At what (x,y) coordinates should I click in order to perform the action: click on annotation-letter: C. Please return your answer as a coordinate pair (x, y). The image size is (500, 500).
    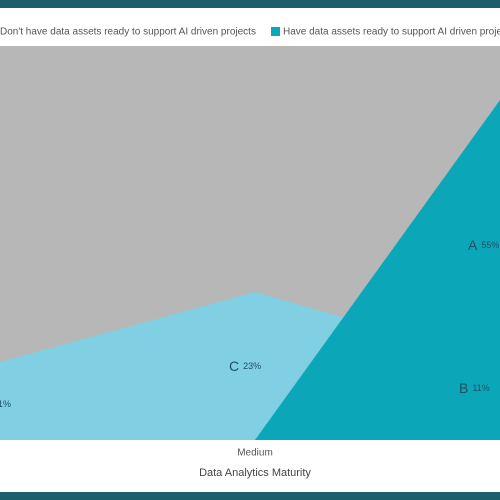
    Looking at the image, I should click on (234, 366).